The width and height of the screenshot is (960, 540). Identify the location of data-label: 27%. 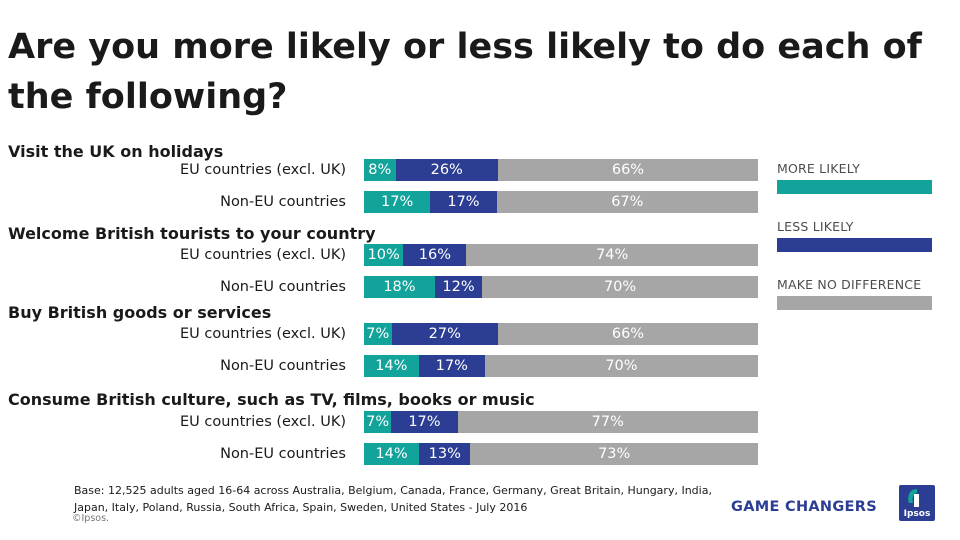
(444, 334).